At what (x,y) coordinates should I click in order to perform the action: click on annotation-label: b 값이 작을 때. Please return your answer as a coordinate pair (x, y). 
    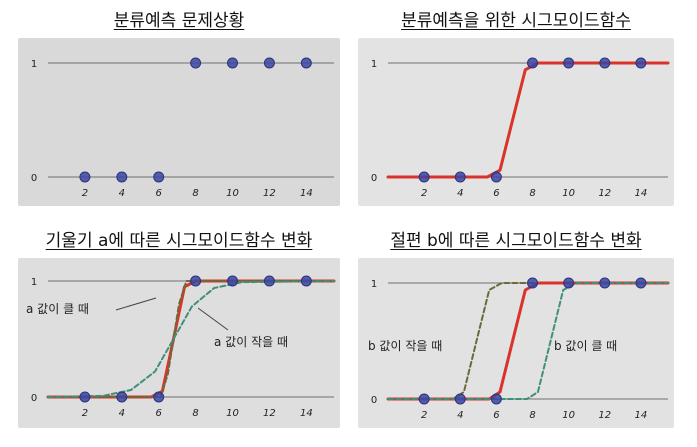
    Looking at the image, I should click on (405, 346).